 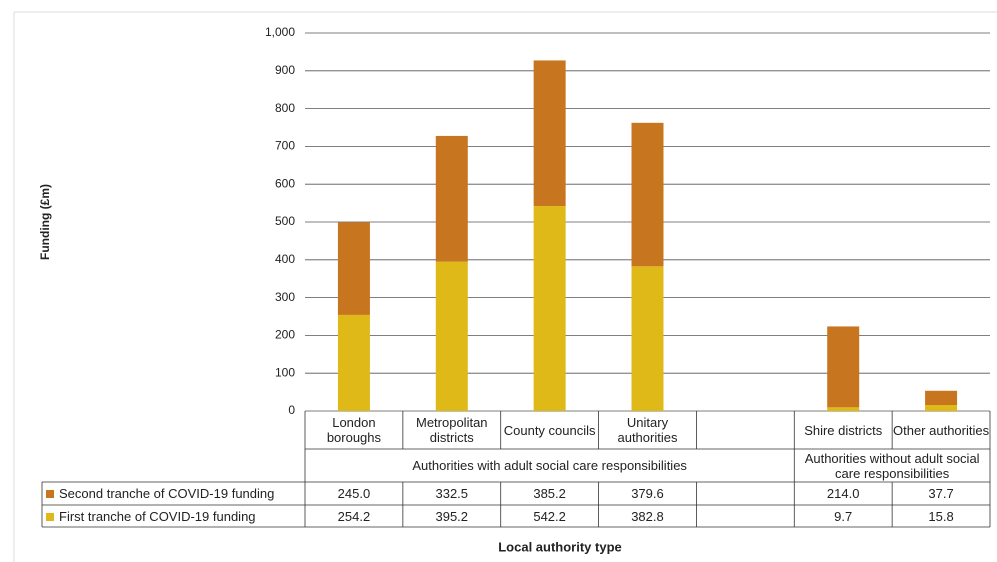 I want to click on y-axis-label: Funding (£m), so click(x=45, y=222).